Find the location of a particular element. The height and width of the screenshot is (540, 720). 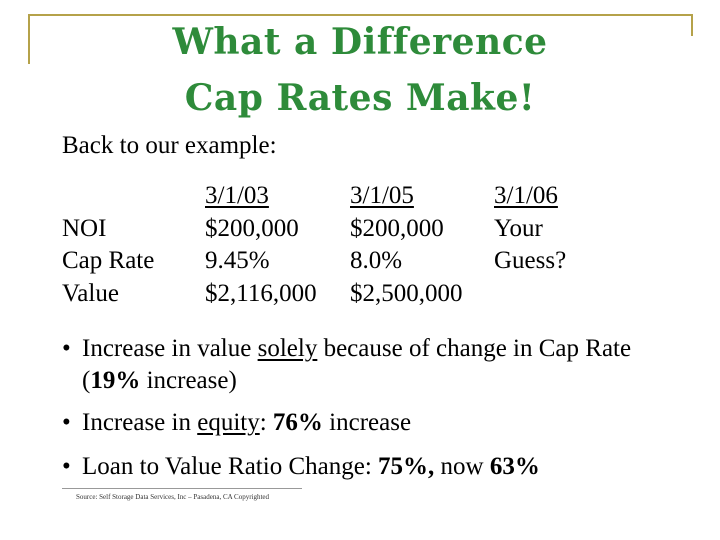

cap-rate-cell: Guess? is located at coordinates (530, 260).